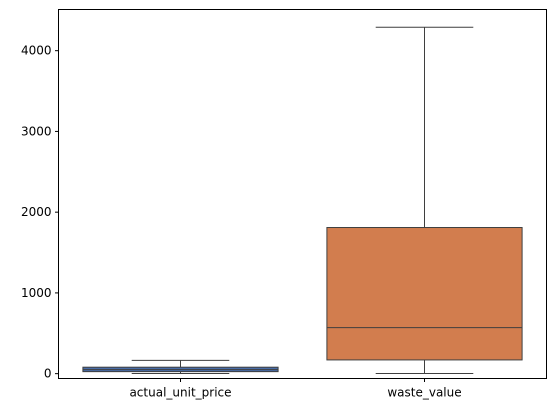 The image size is (560, 413). Describe the element at coordinates (36, 212) in the screenshot. I see `y-tick-label: 2000` at that location.